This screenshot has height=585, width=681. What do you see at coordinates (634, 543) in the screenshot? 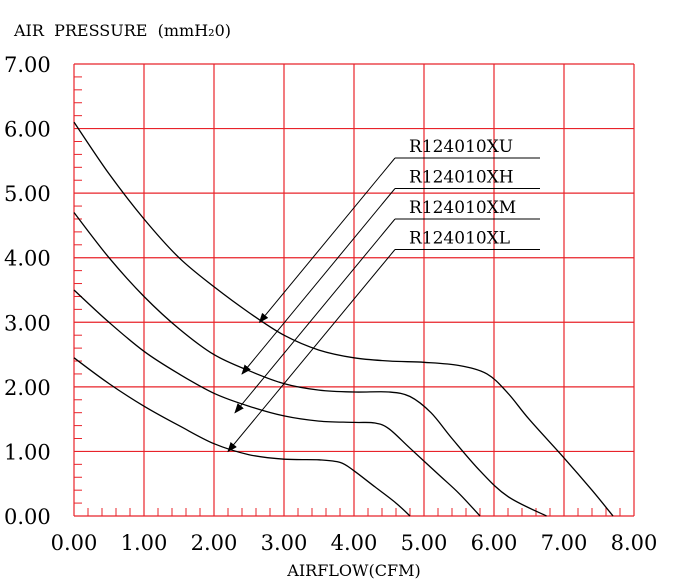
I see `x-tick-label: 8.00` at bounding box center [634, 543].